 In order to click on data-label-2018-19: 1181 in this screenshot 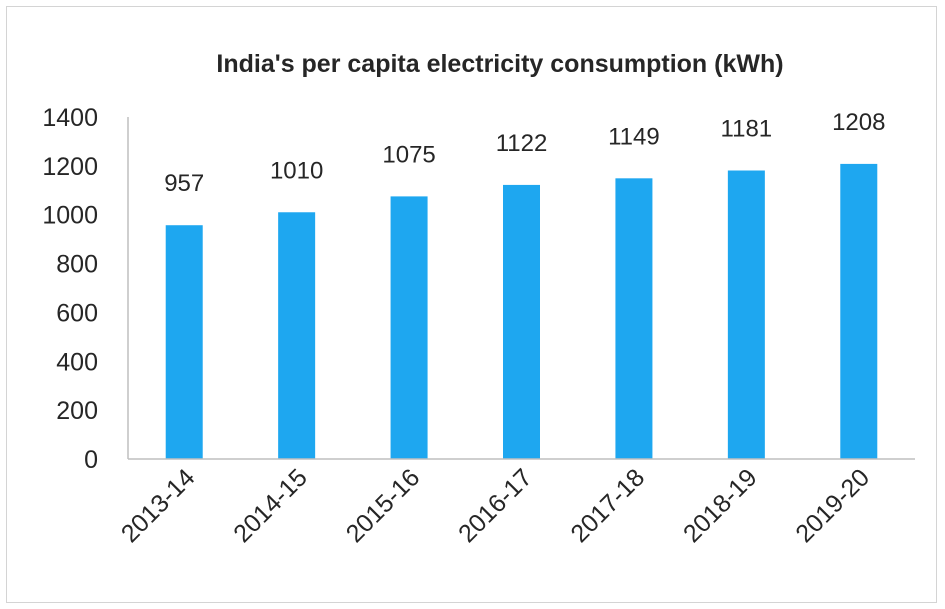, I will do `click(747, 128)`.